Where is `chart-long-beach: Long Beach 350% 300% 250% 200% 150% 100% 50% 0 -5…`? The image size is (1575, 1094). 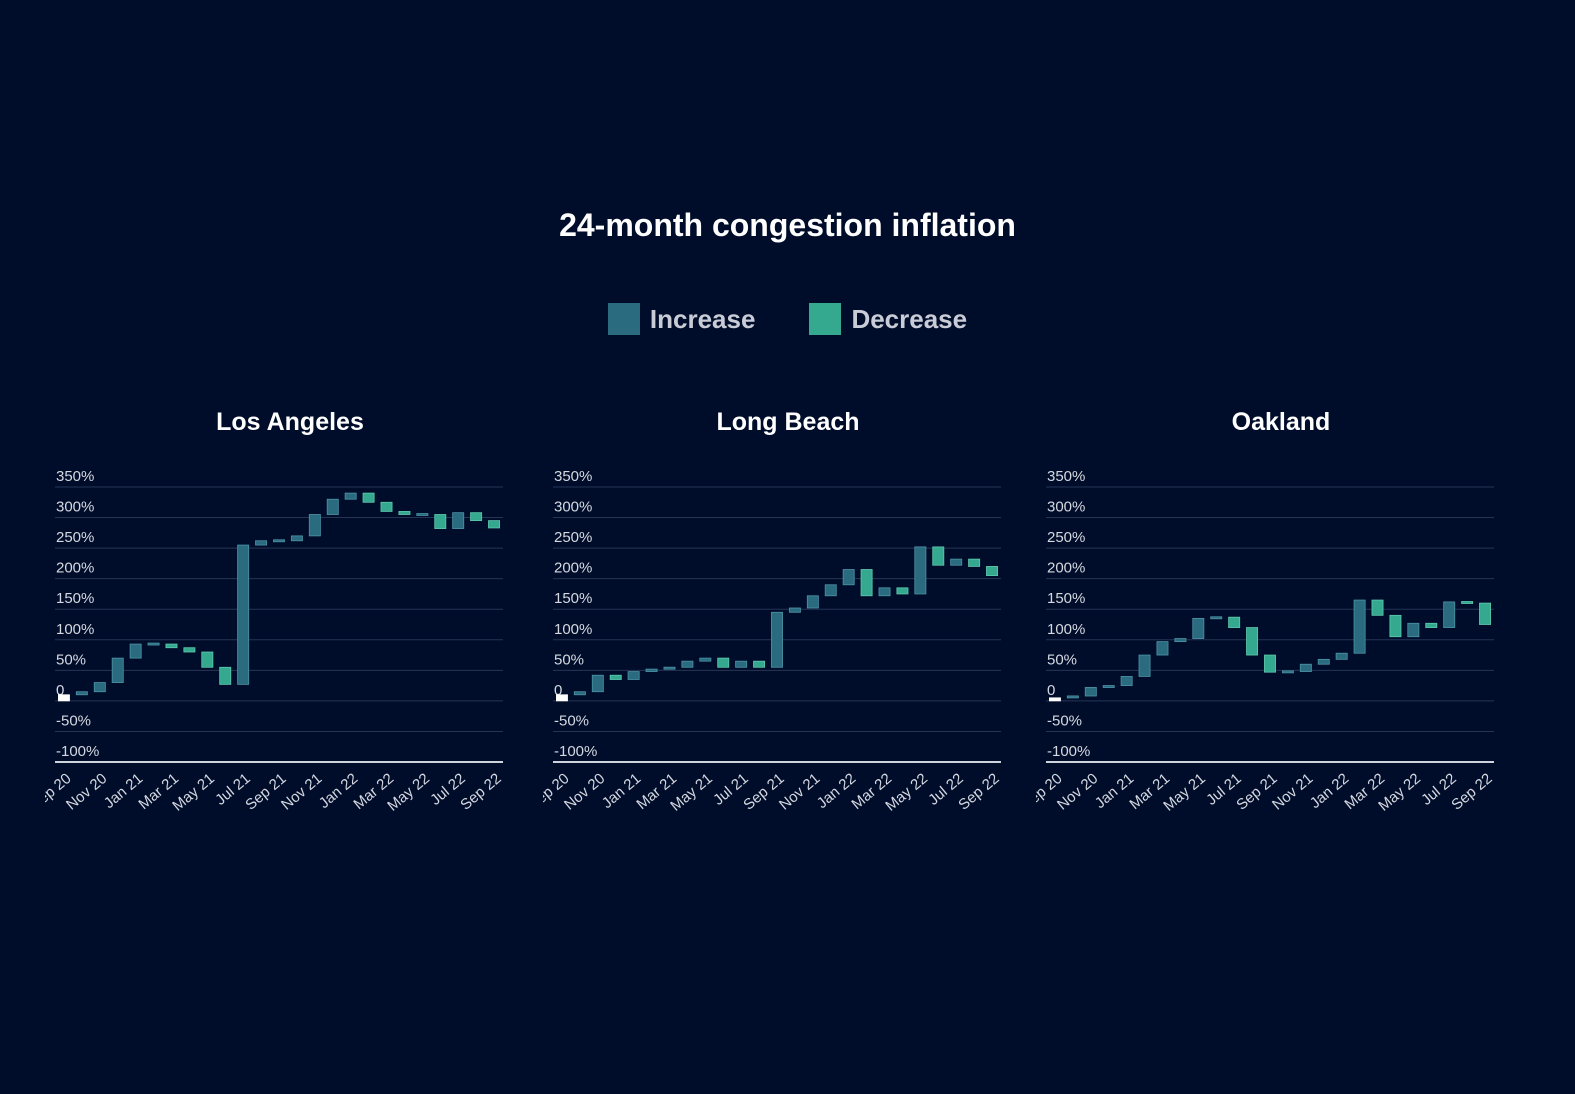 chart-long-beach: Long Beach 350% 300% 250% 200% 150% 100% 50% 0 -5… is located at coordinates (773, 611).